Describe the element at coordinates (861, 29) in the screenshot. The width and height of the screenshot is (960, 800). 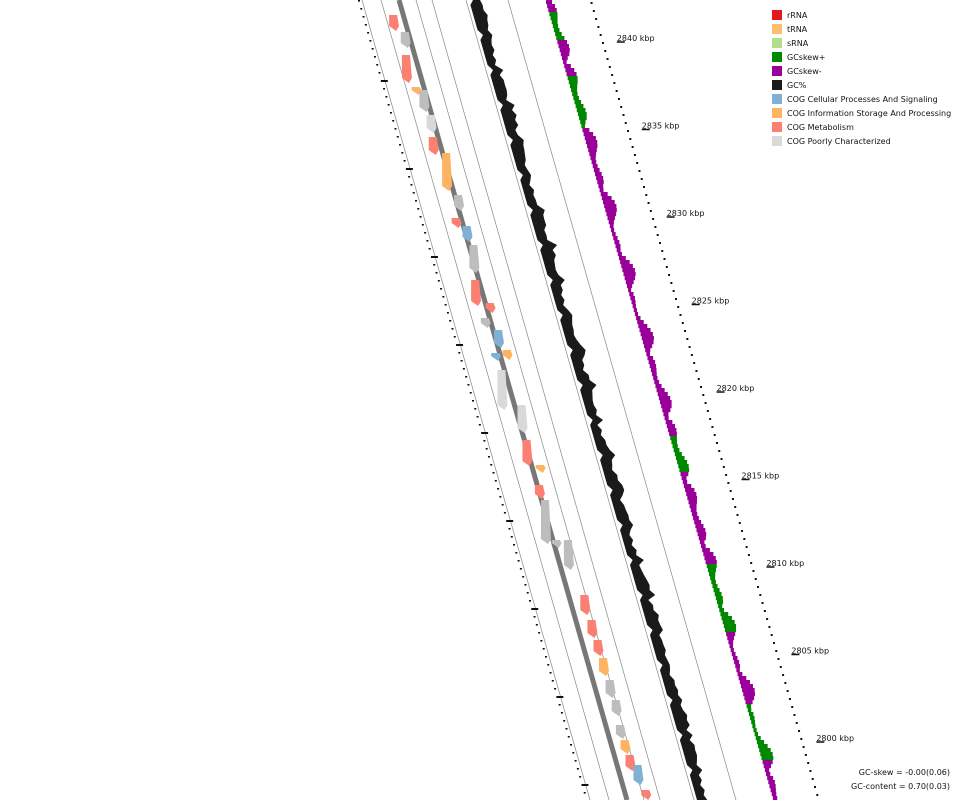
I see `legend-item: tRNA` at that location.